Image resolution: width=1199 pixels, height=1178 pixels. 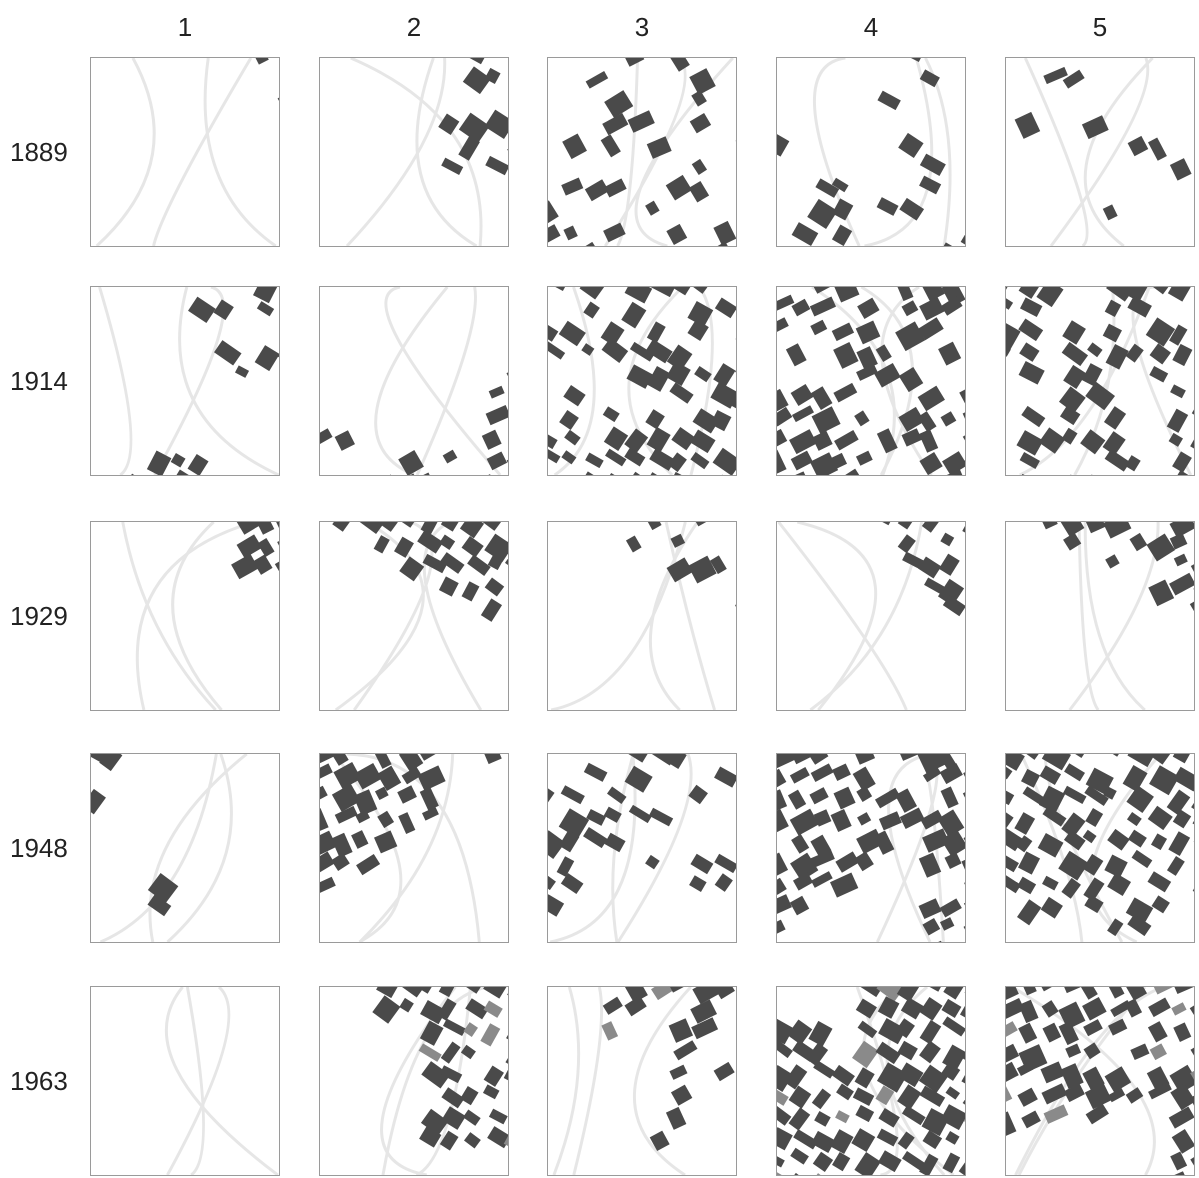 I want to click on map-tile-1889-col1, so click(x=185, y=152).